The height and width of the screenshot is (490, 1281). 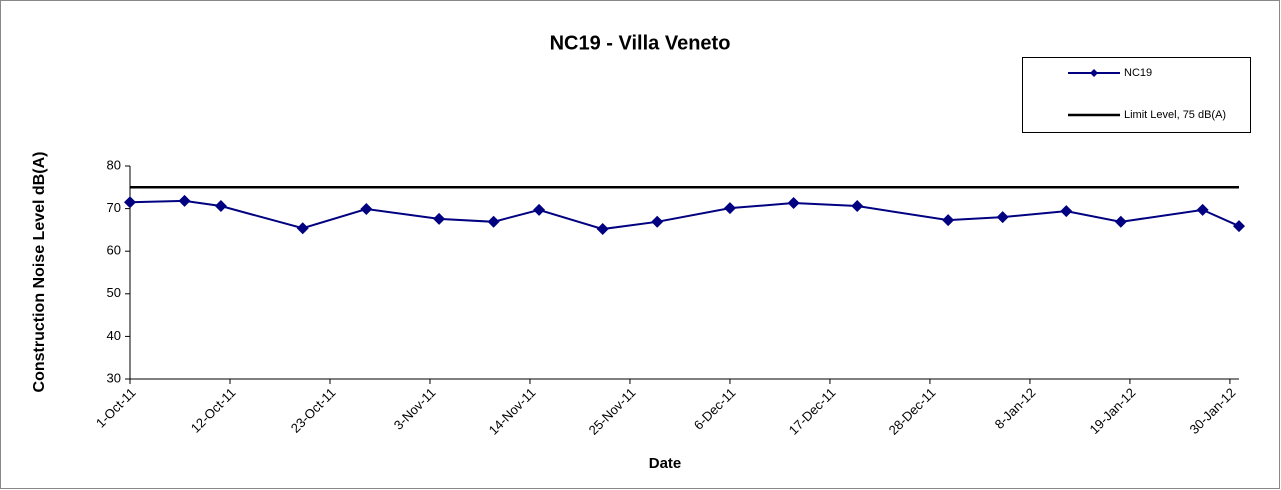 What do you see at coordinates (39, 272) in the screenshot?
I see `y-axis-label: Construction Noise Level dB(A)` at bounding box center [39, 272].